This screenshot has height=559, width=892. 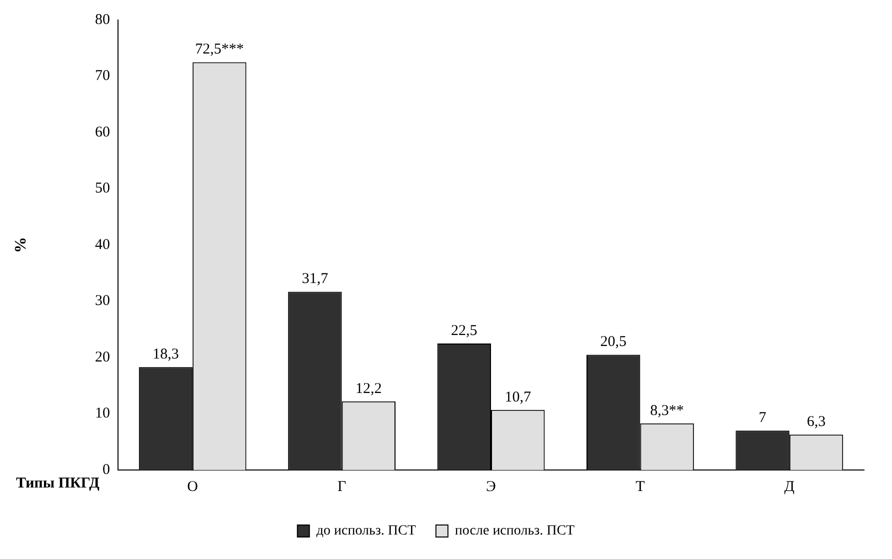 What do you see at coordinates (491, 486) in the screenshot?
I see `x-tick-label: Э` at bounding box center [491, 486].